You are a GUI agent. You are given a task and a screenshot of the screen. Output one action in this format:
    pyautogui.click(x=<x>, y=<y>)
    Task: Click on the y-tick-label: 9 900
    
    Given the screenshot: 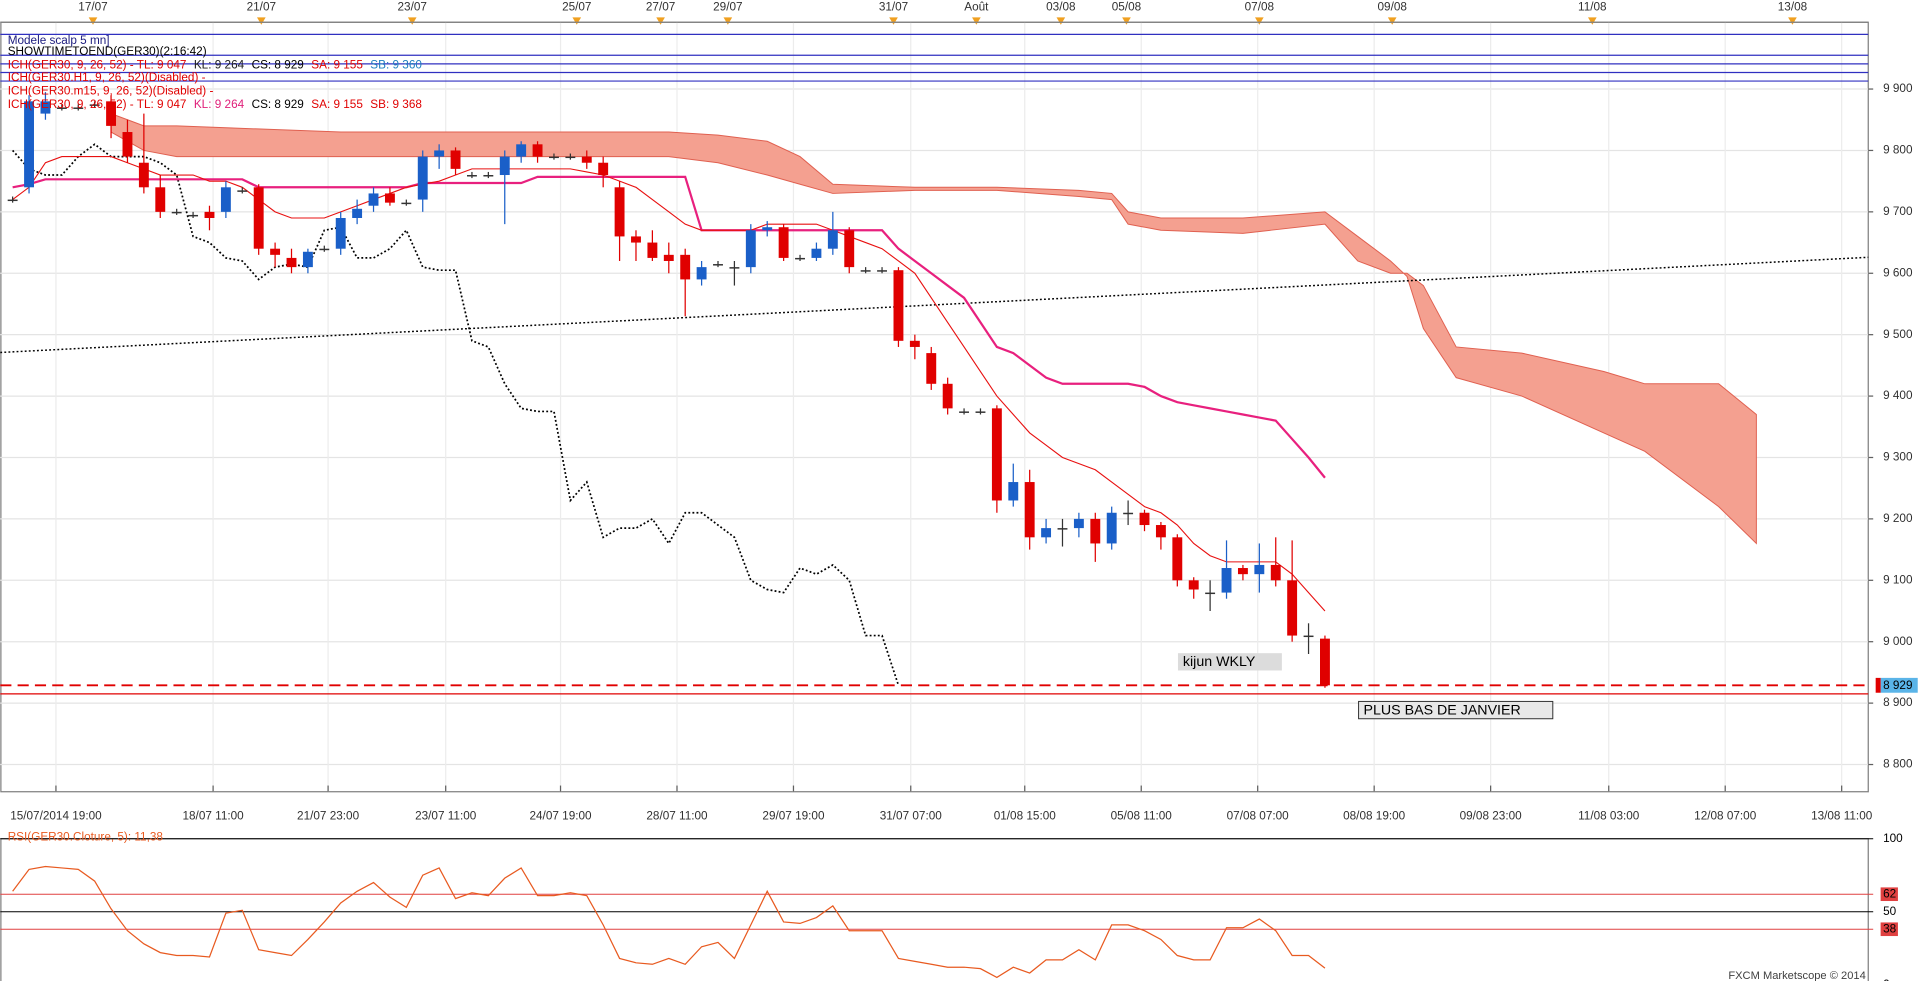 What is the action you would take?
    pyautogui.click(x=1898, y=88)
    